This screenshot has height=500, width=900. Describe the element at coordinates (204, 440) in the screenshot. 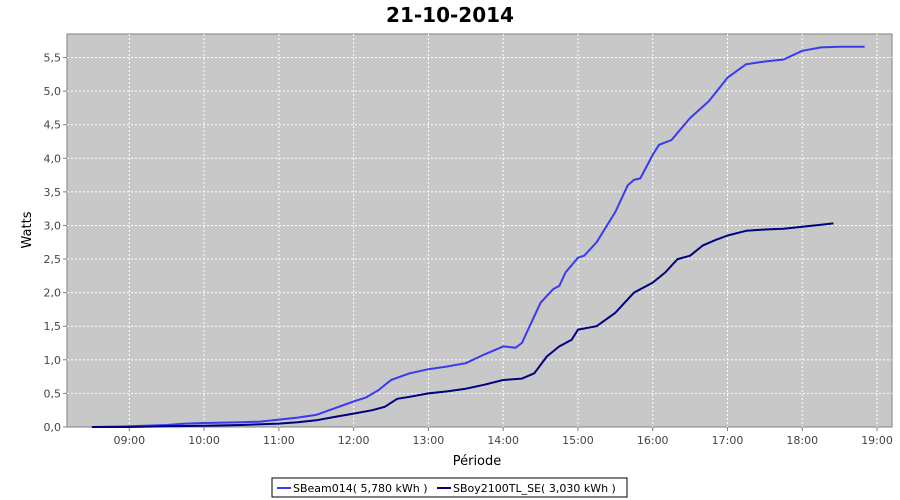

I see `x-tick-label: 10:00` at that location.